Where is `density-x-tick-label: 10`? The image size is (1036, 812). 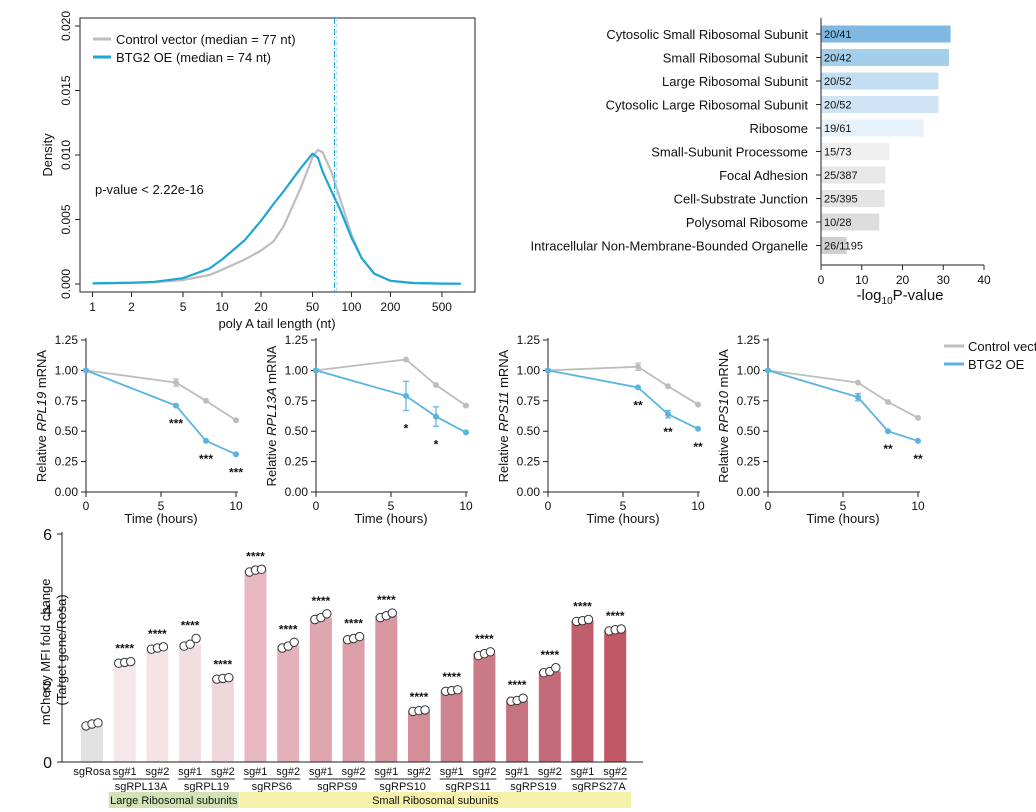
density-x-tick-label: 10 is located at coordinates (222, 307).